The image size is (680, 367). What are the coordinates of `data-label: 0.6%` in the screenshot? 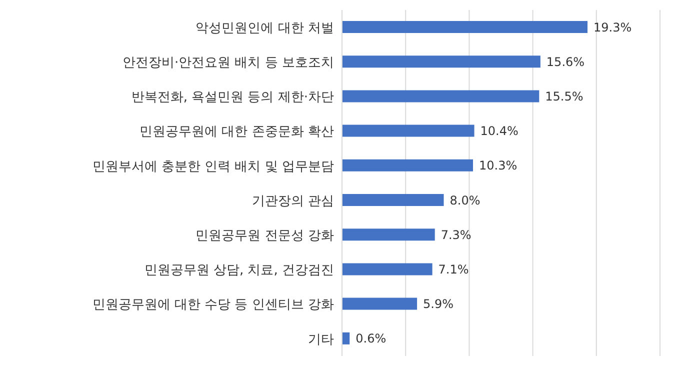 It's located at (371, 339).